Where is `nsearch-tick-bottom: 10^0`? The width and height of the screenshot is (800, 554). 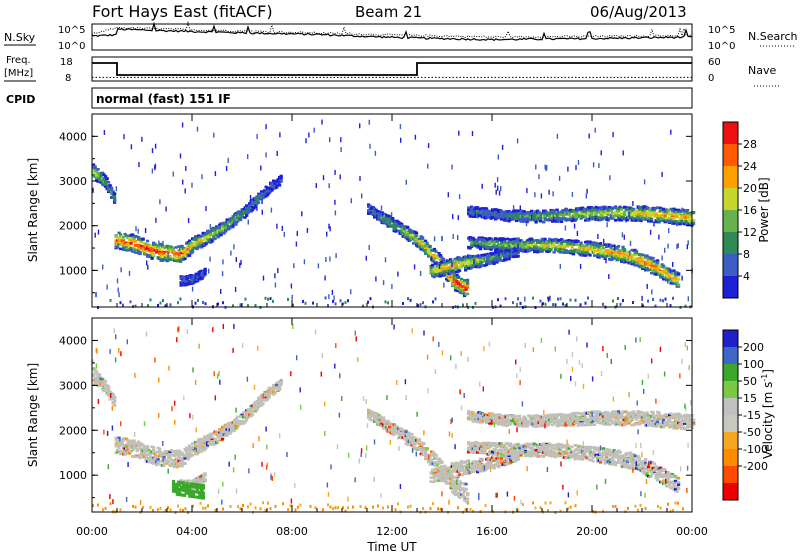 nsearch-tick-bottom: 10^0 is located at coordinates (721, 46).